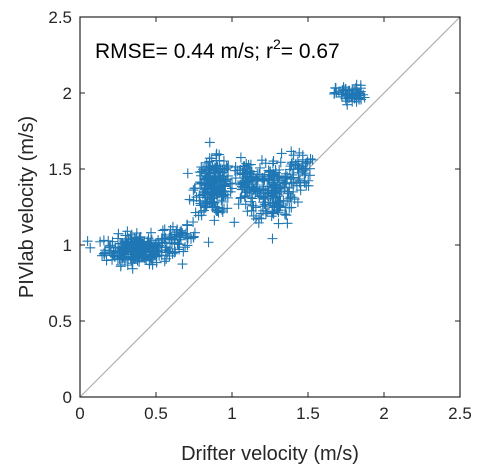 This screenshot has height=470, width=481. I want to click on y-tick-label: 0, so click(67, 397).